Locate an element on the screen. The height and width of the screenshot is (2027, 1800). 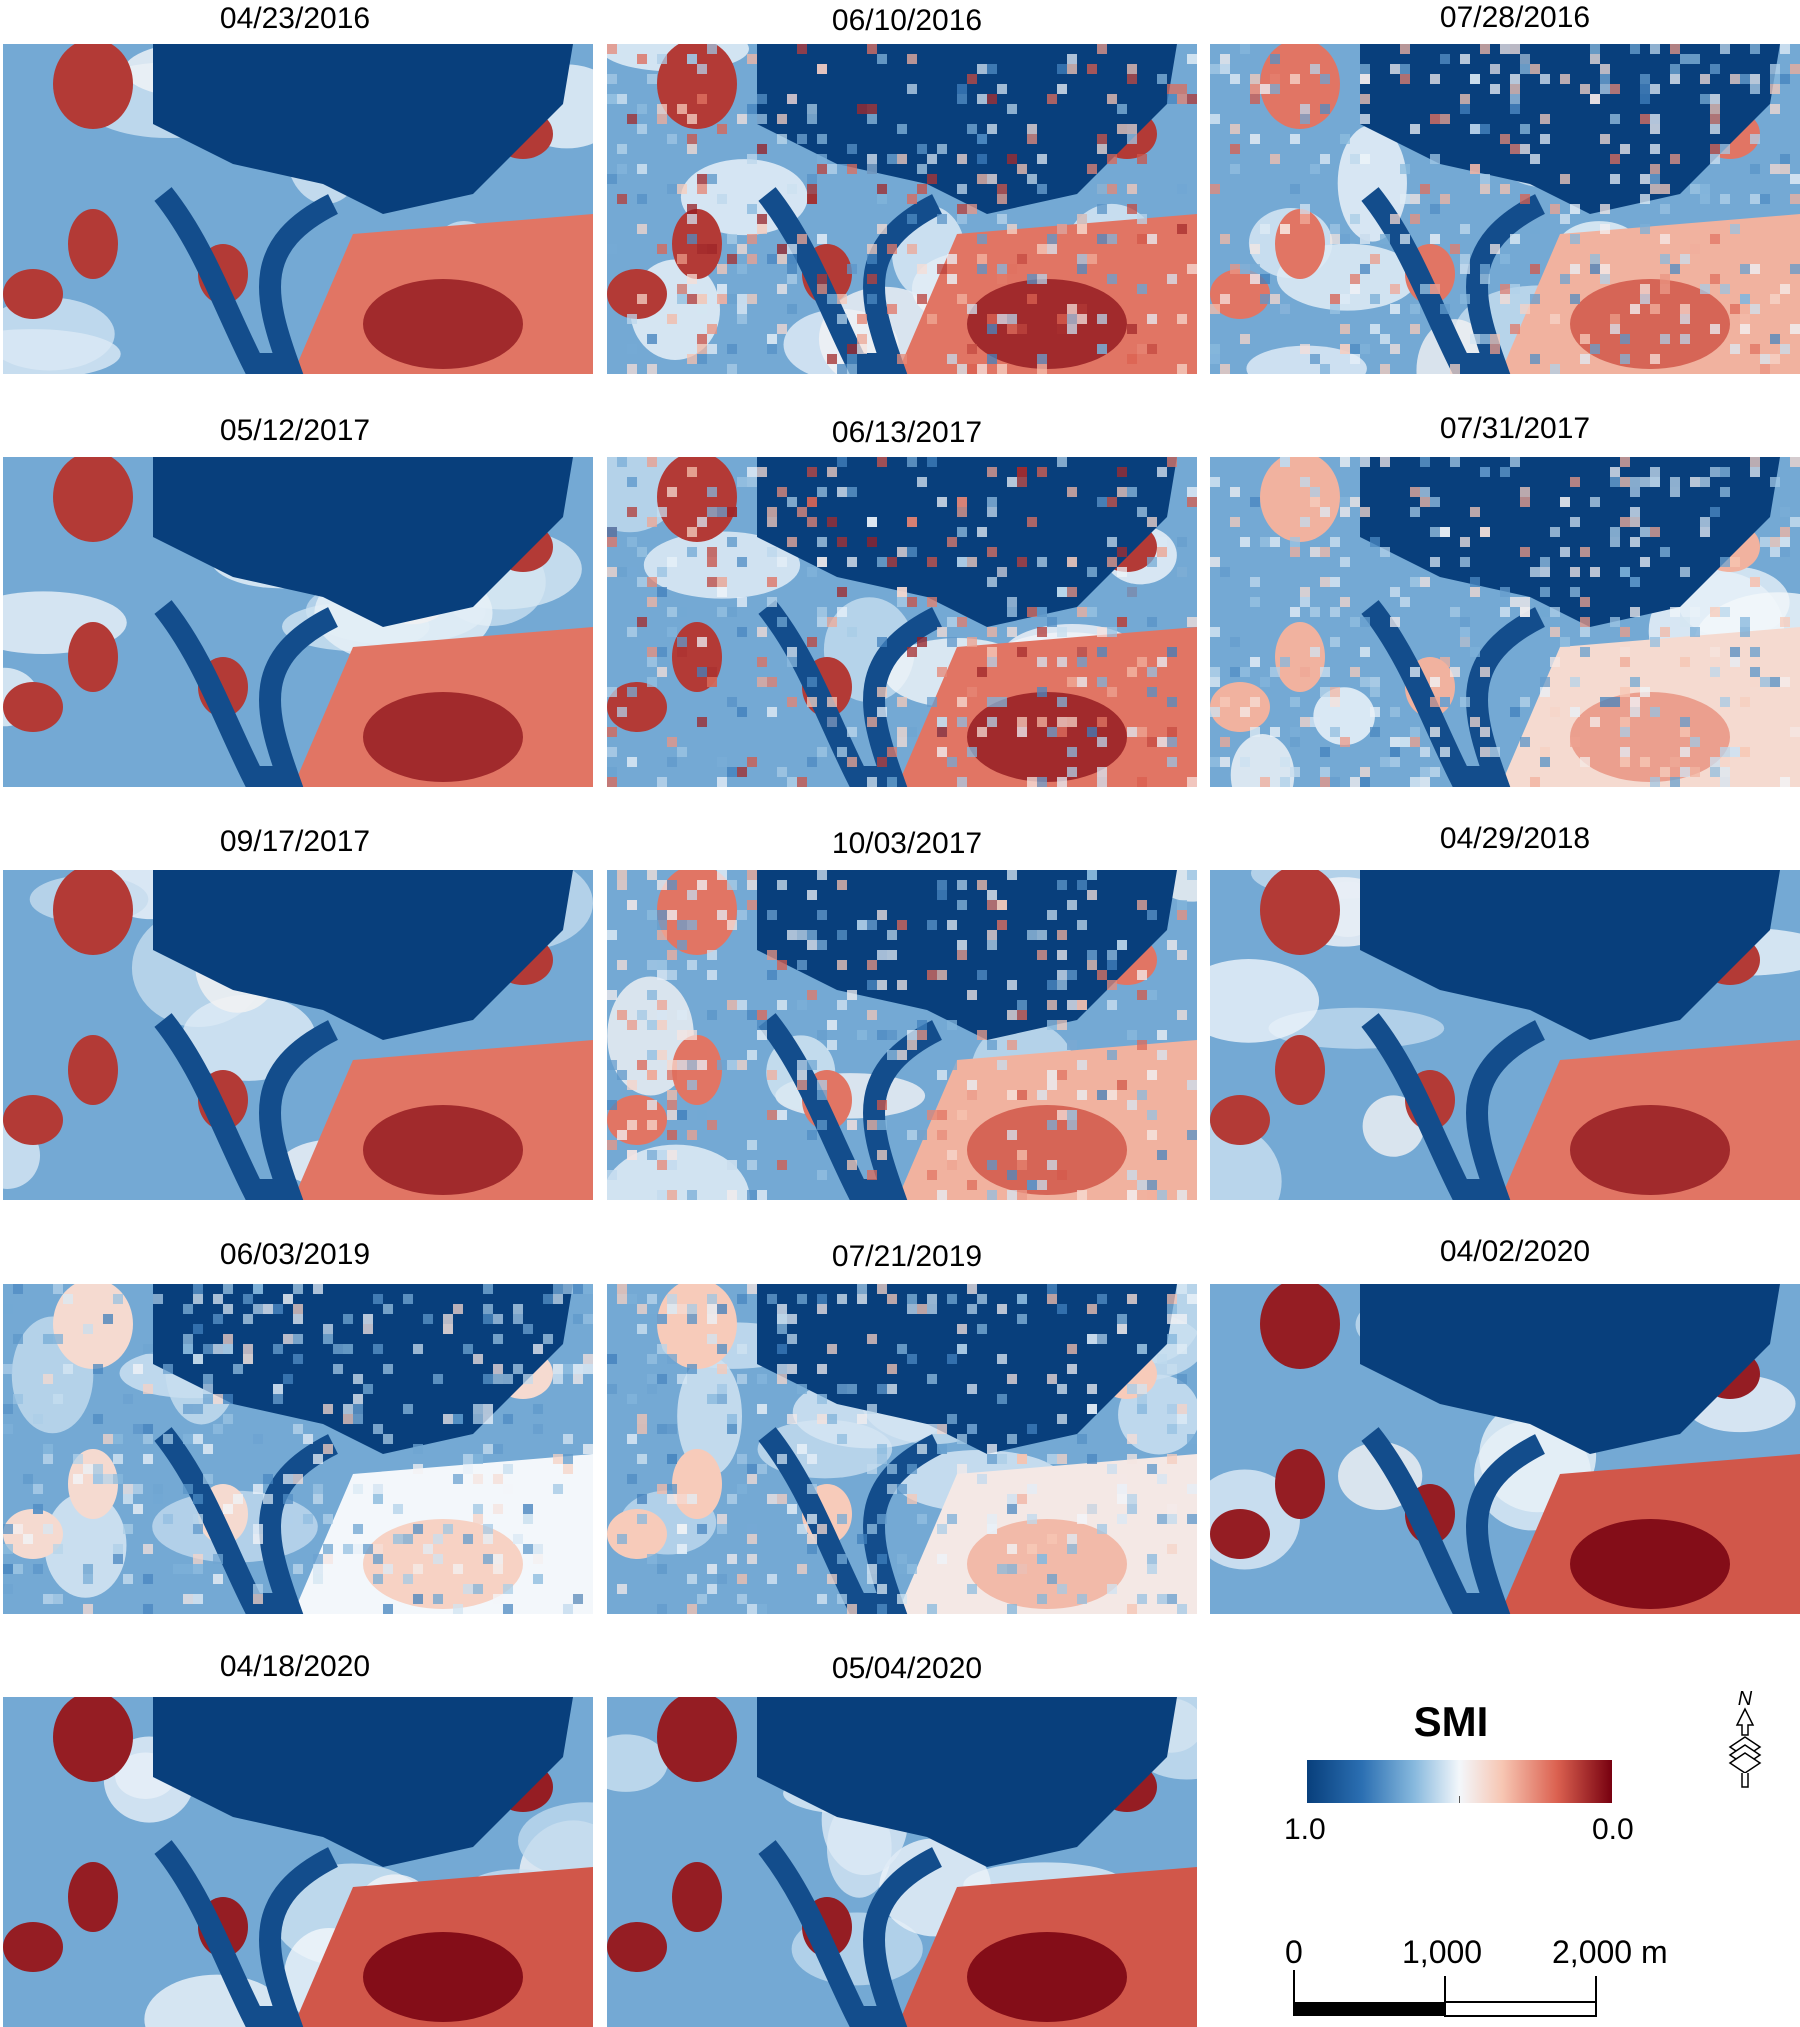
legend-title: SMI is located at coordinates (1451, 1721).